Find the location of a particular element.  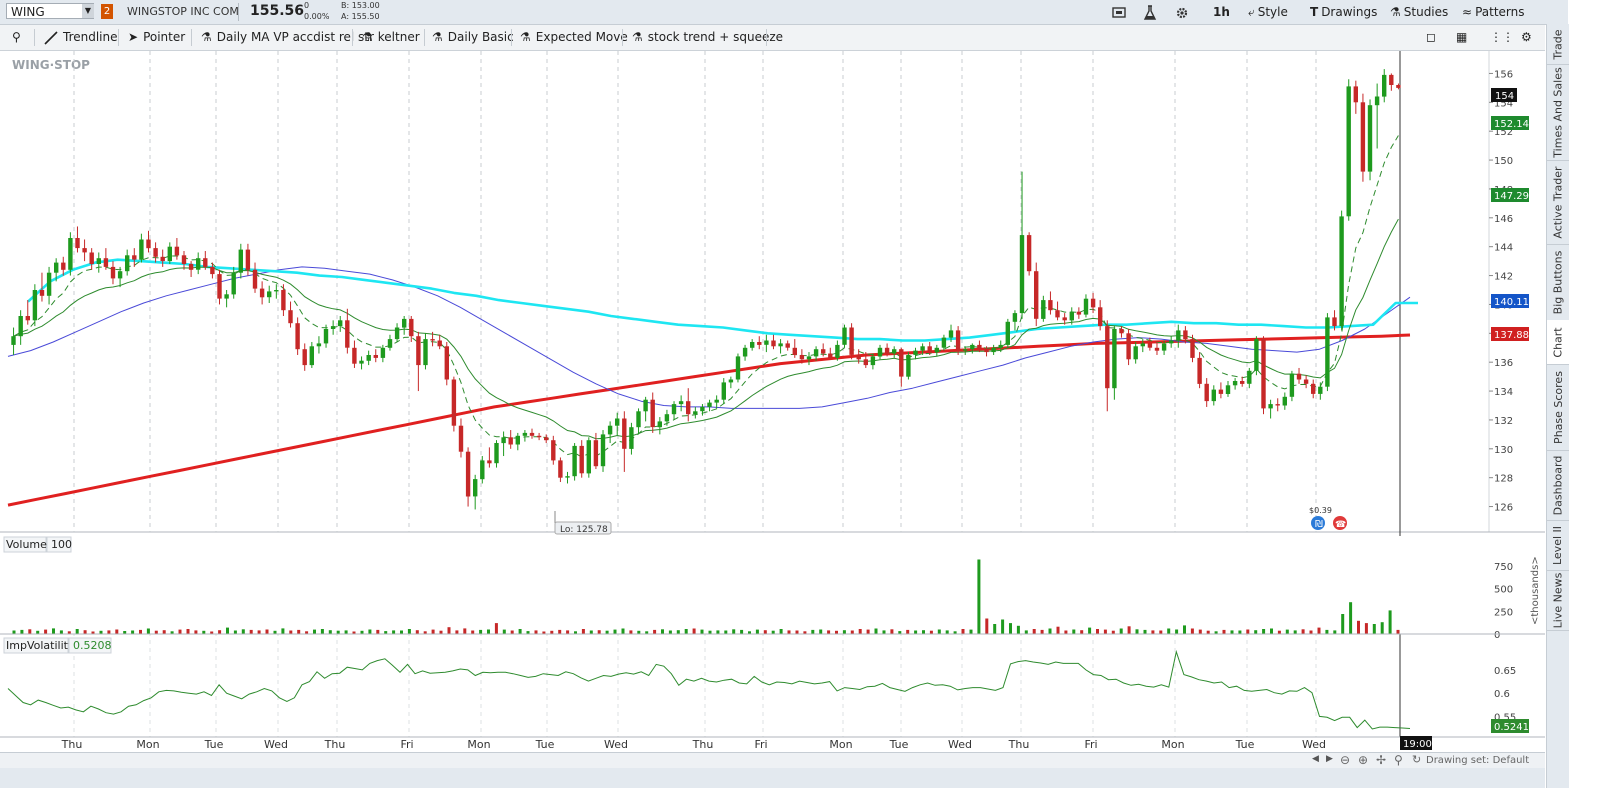

study-set-keltner: ⚗ keltner is located at coordinates (391, 37).